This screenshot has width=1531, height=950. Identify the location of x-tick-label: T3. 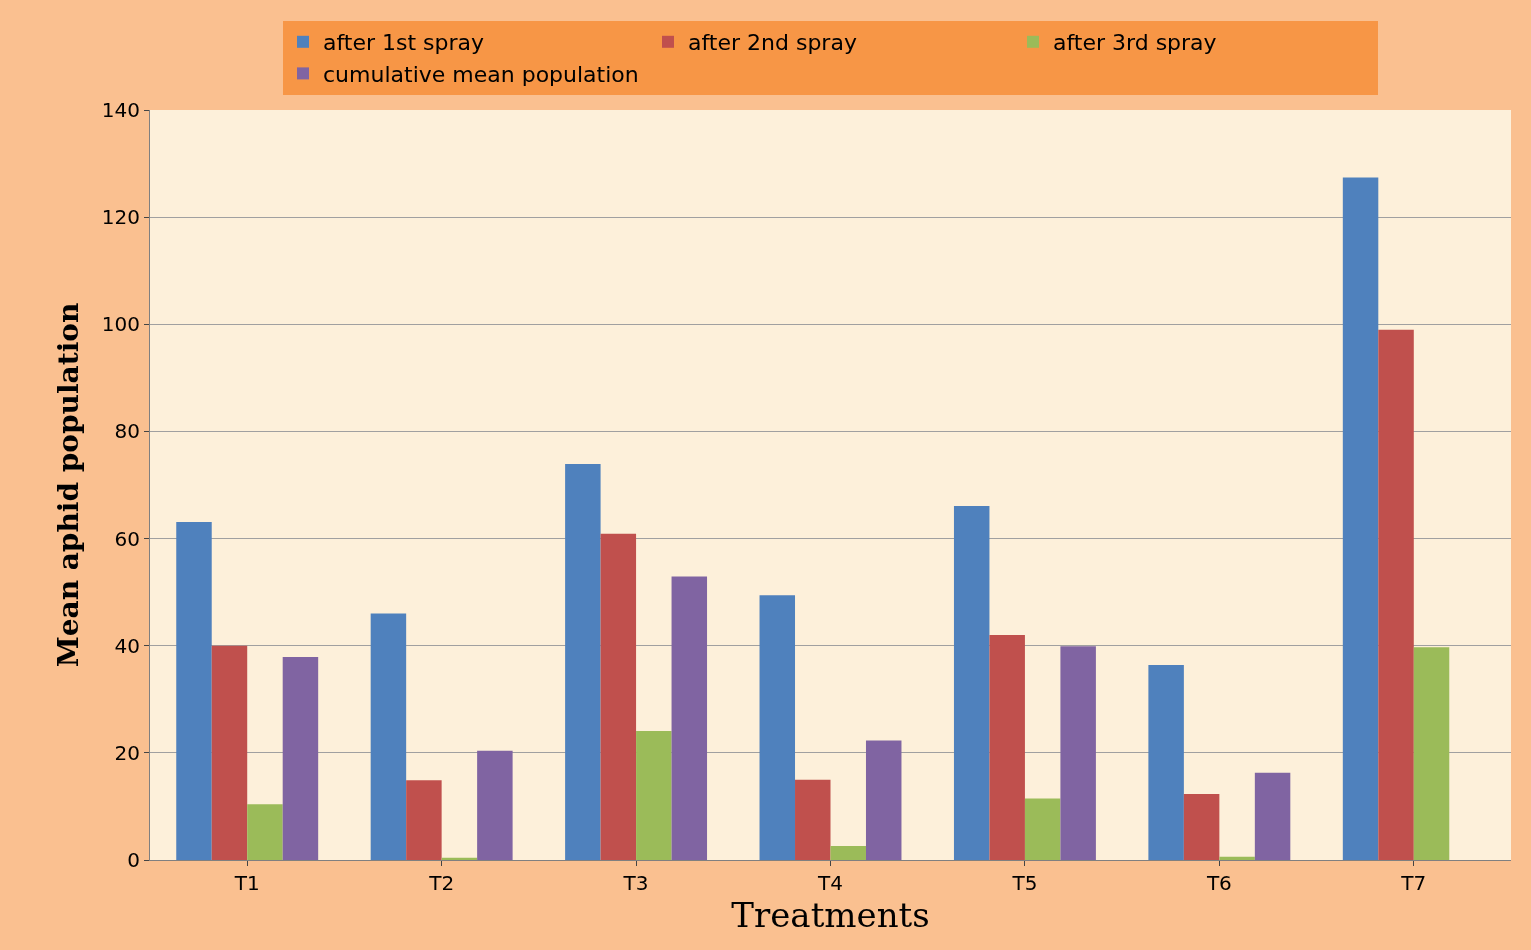
(635, 883).